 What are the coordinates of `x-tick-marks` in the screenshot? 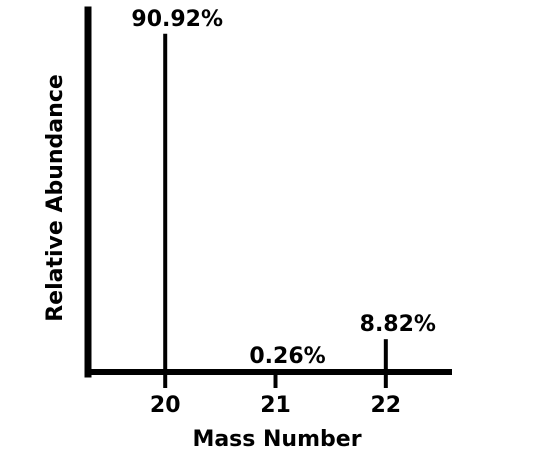 It's located at (275, 380).